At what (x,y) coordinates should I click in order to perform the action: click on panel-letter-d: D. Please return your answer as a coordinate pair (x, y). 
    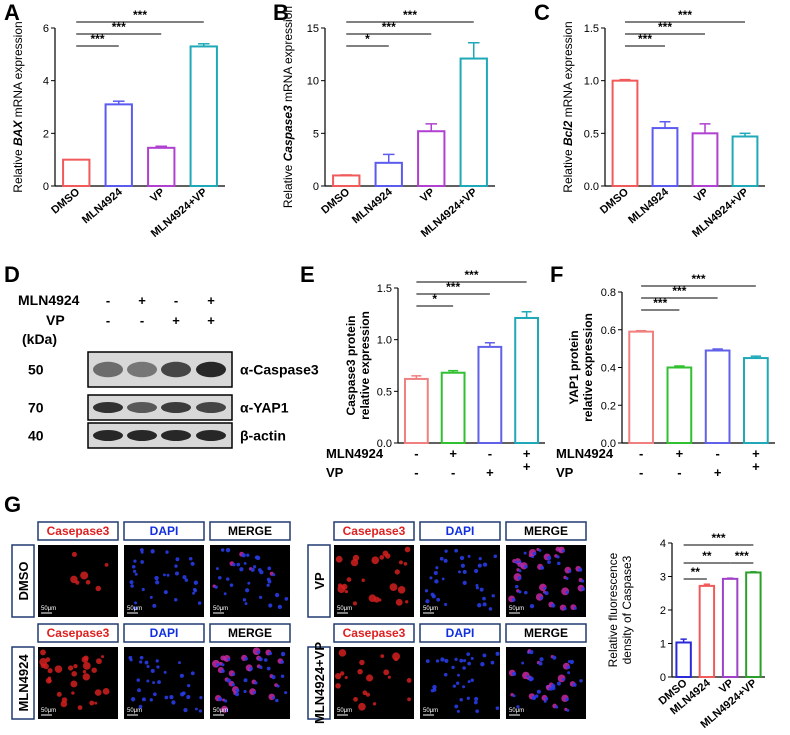
    Looking at the image, I should click on (12, 274).